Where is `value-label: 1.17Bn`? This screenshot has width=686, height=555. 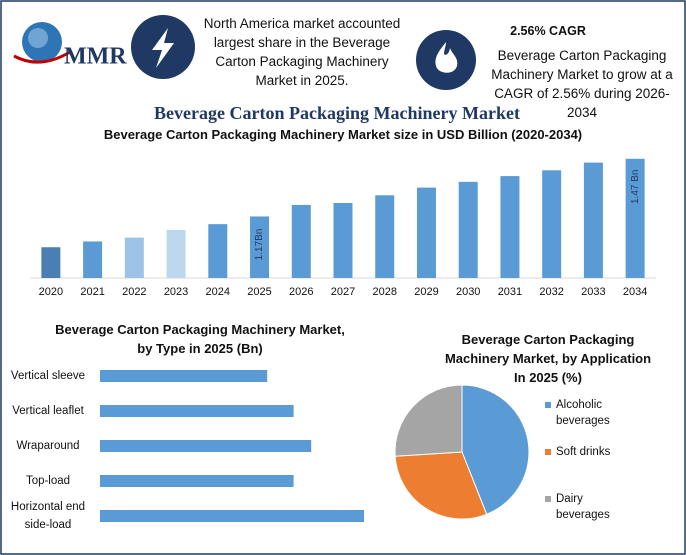 value-label: 1.17Bn is located at coordinates (259, 245).